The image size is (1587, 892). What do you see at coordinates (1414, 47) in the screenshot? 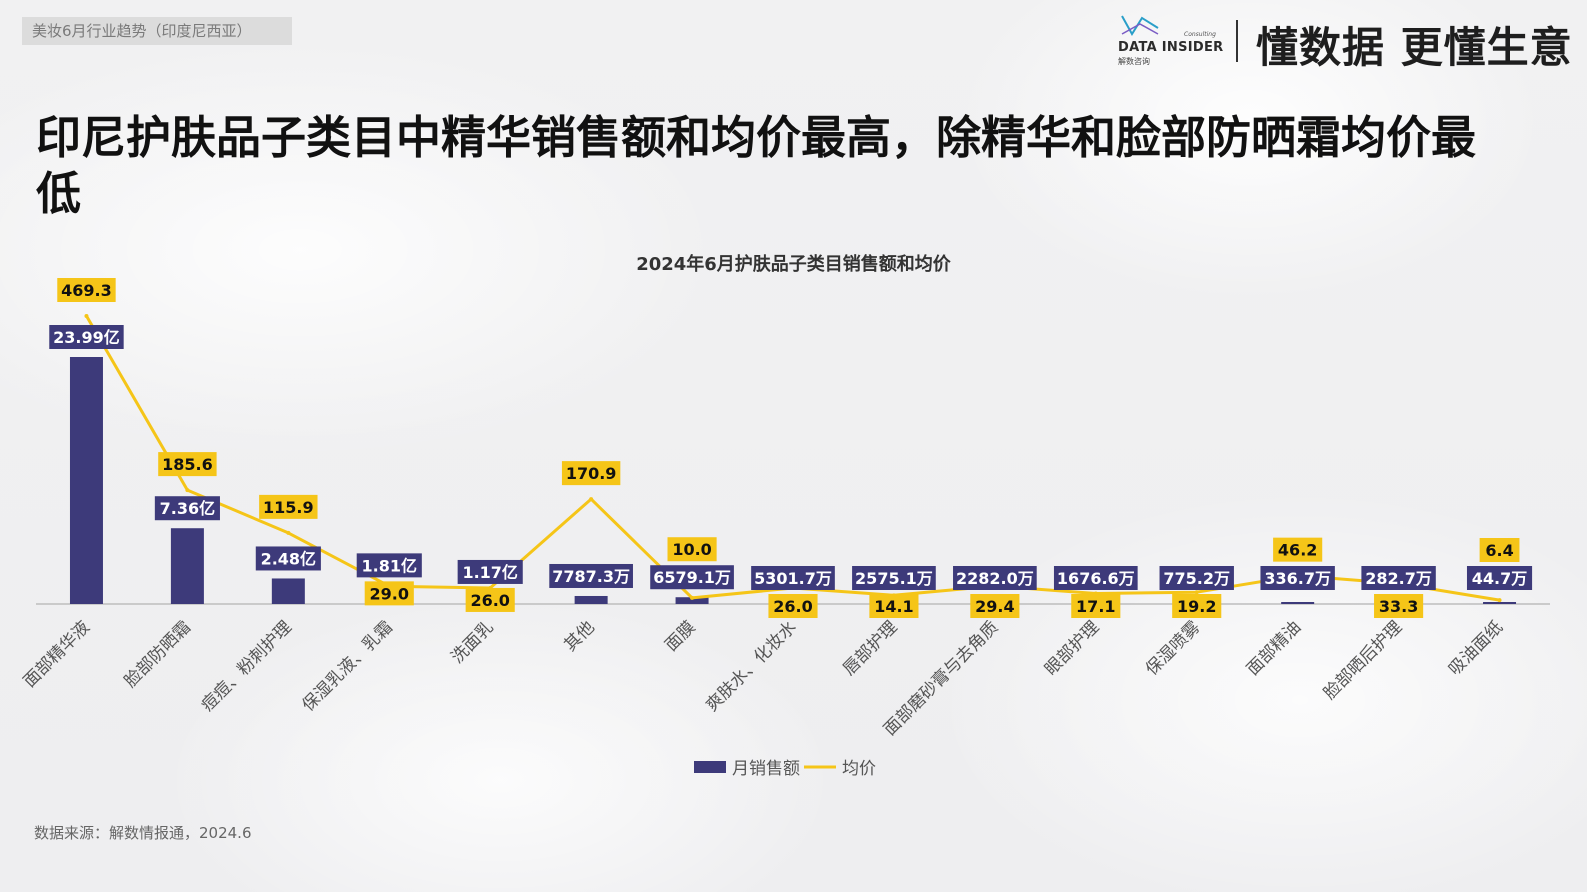
I see `slogan: 懂数据 更懂生意` at bounding box center [1414, 47].